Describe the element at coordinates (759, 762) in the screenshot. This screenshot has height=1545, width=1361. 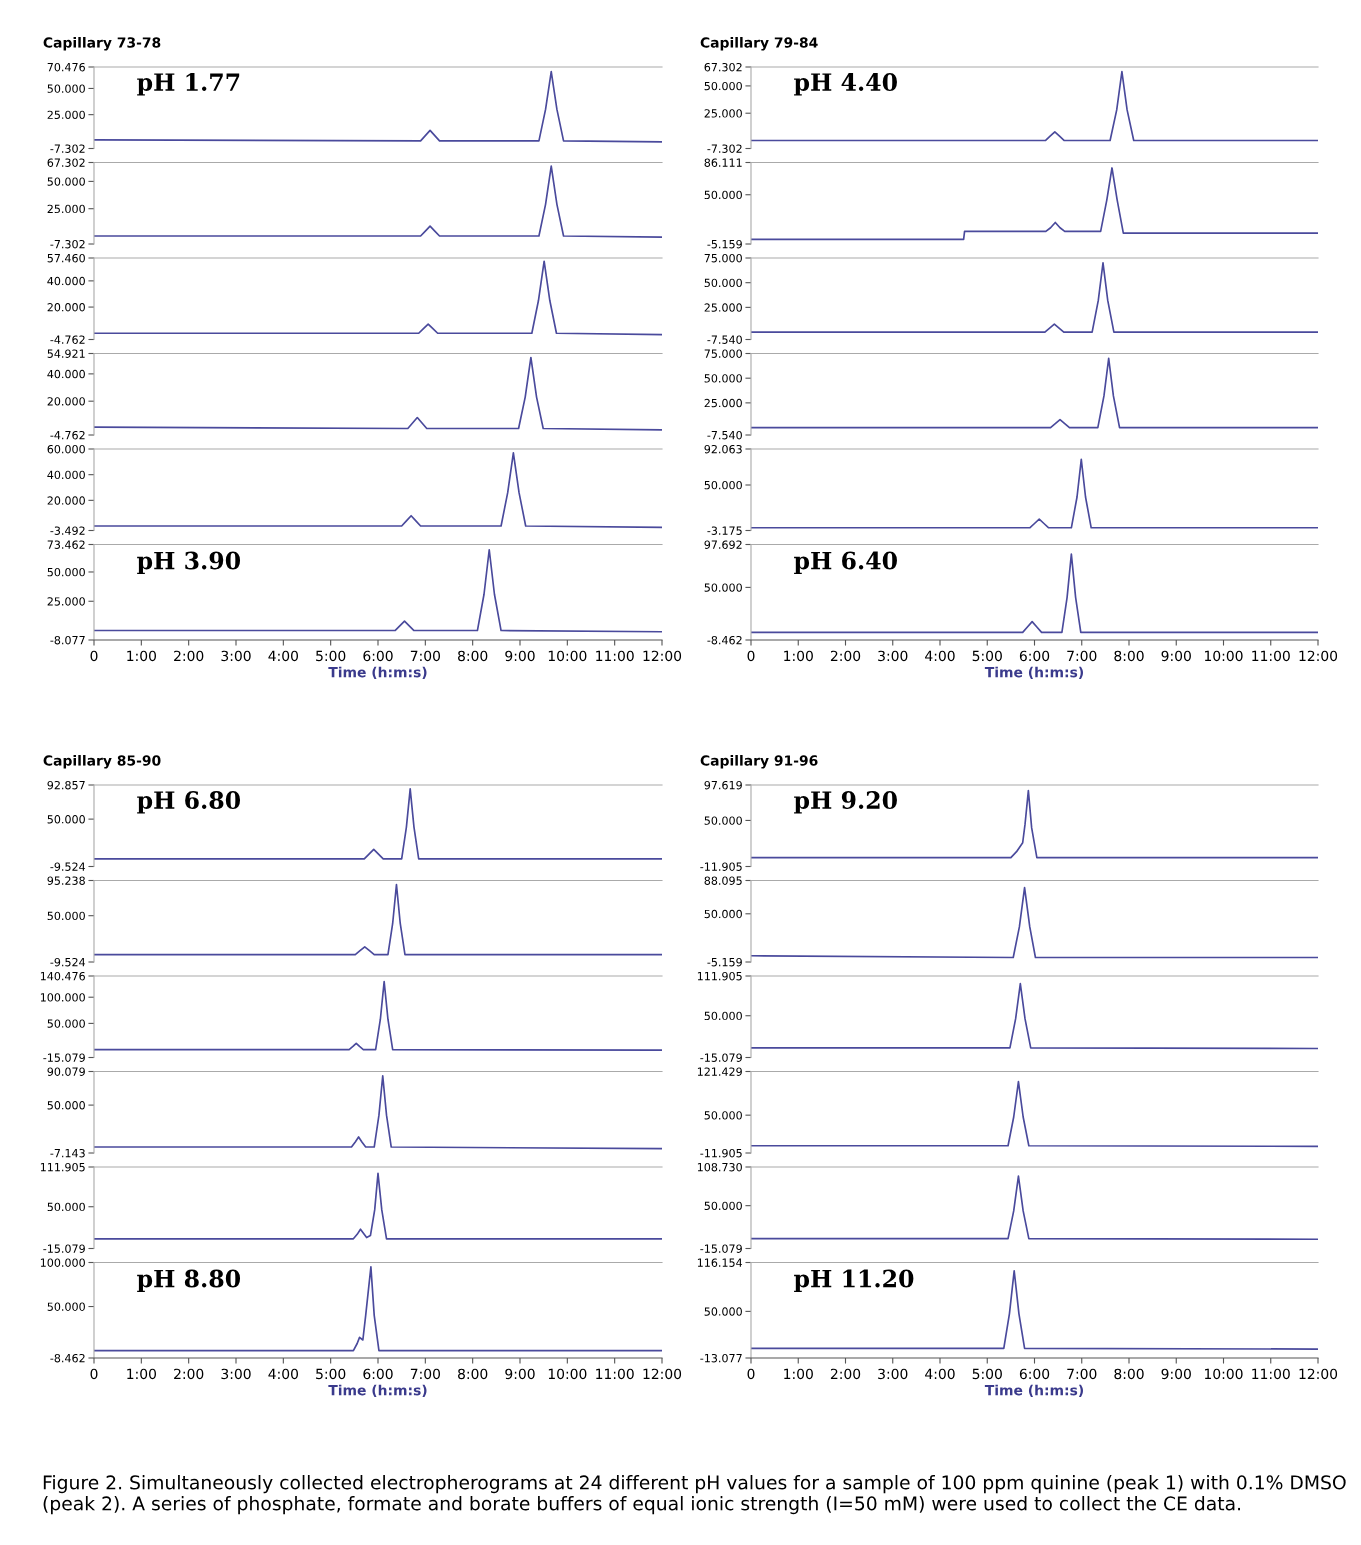
I see `chart-title: Capillary 91-96` at that location.